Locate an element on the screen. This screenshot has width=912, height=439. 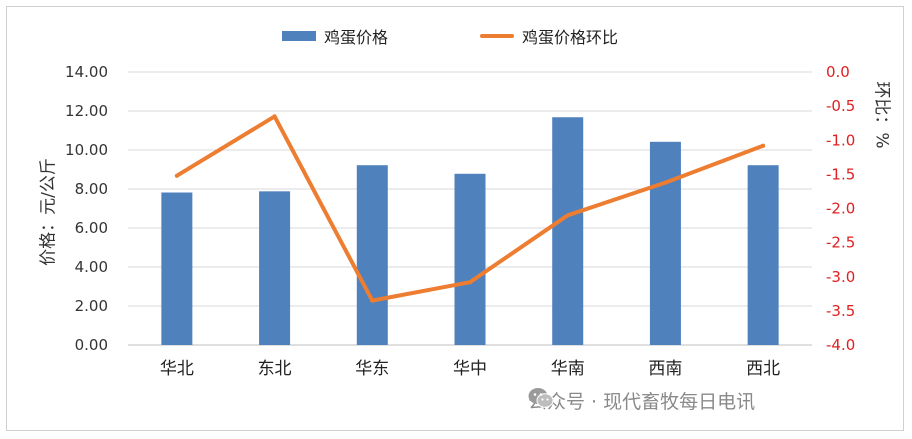
y2-tick-label: -0.5 is located at coordinates (840, 106).